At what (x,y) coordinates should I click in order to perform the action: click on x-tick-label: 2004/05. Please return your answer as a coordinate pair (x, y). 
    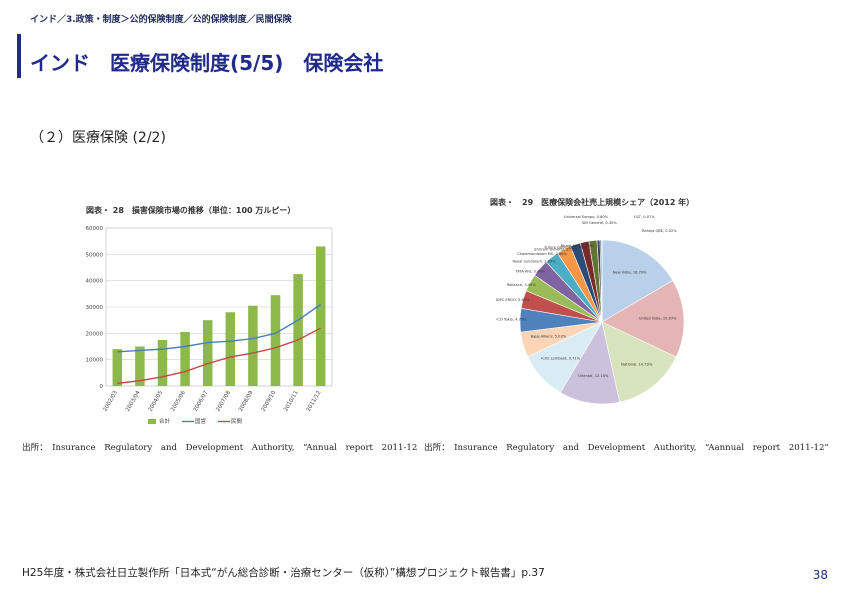
    Looking at the image, I should click on (156, 401).